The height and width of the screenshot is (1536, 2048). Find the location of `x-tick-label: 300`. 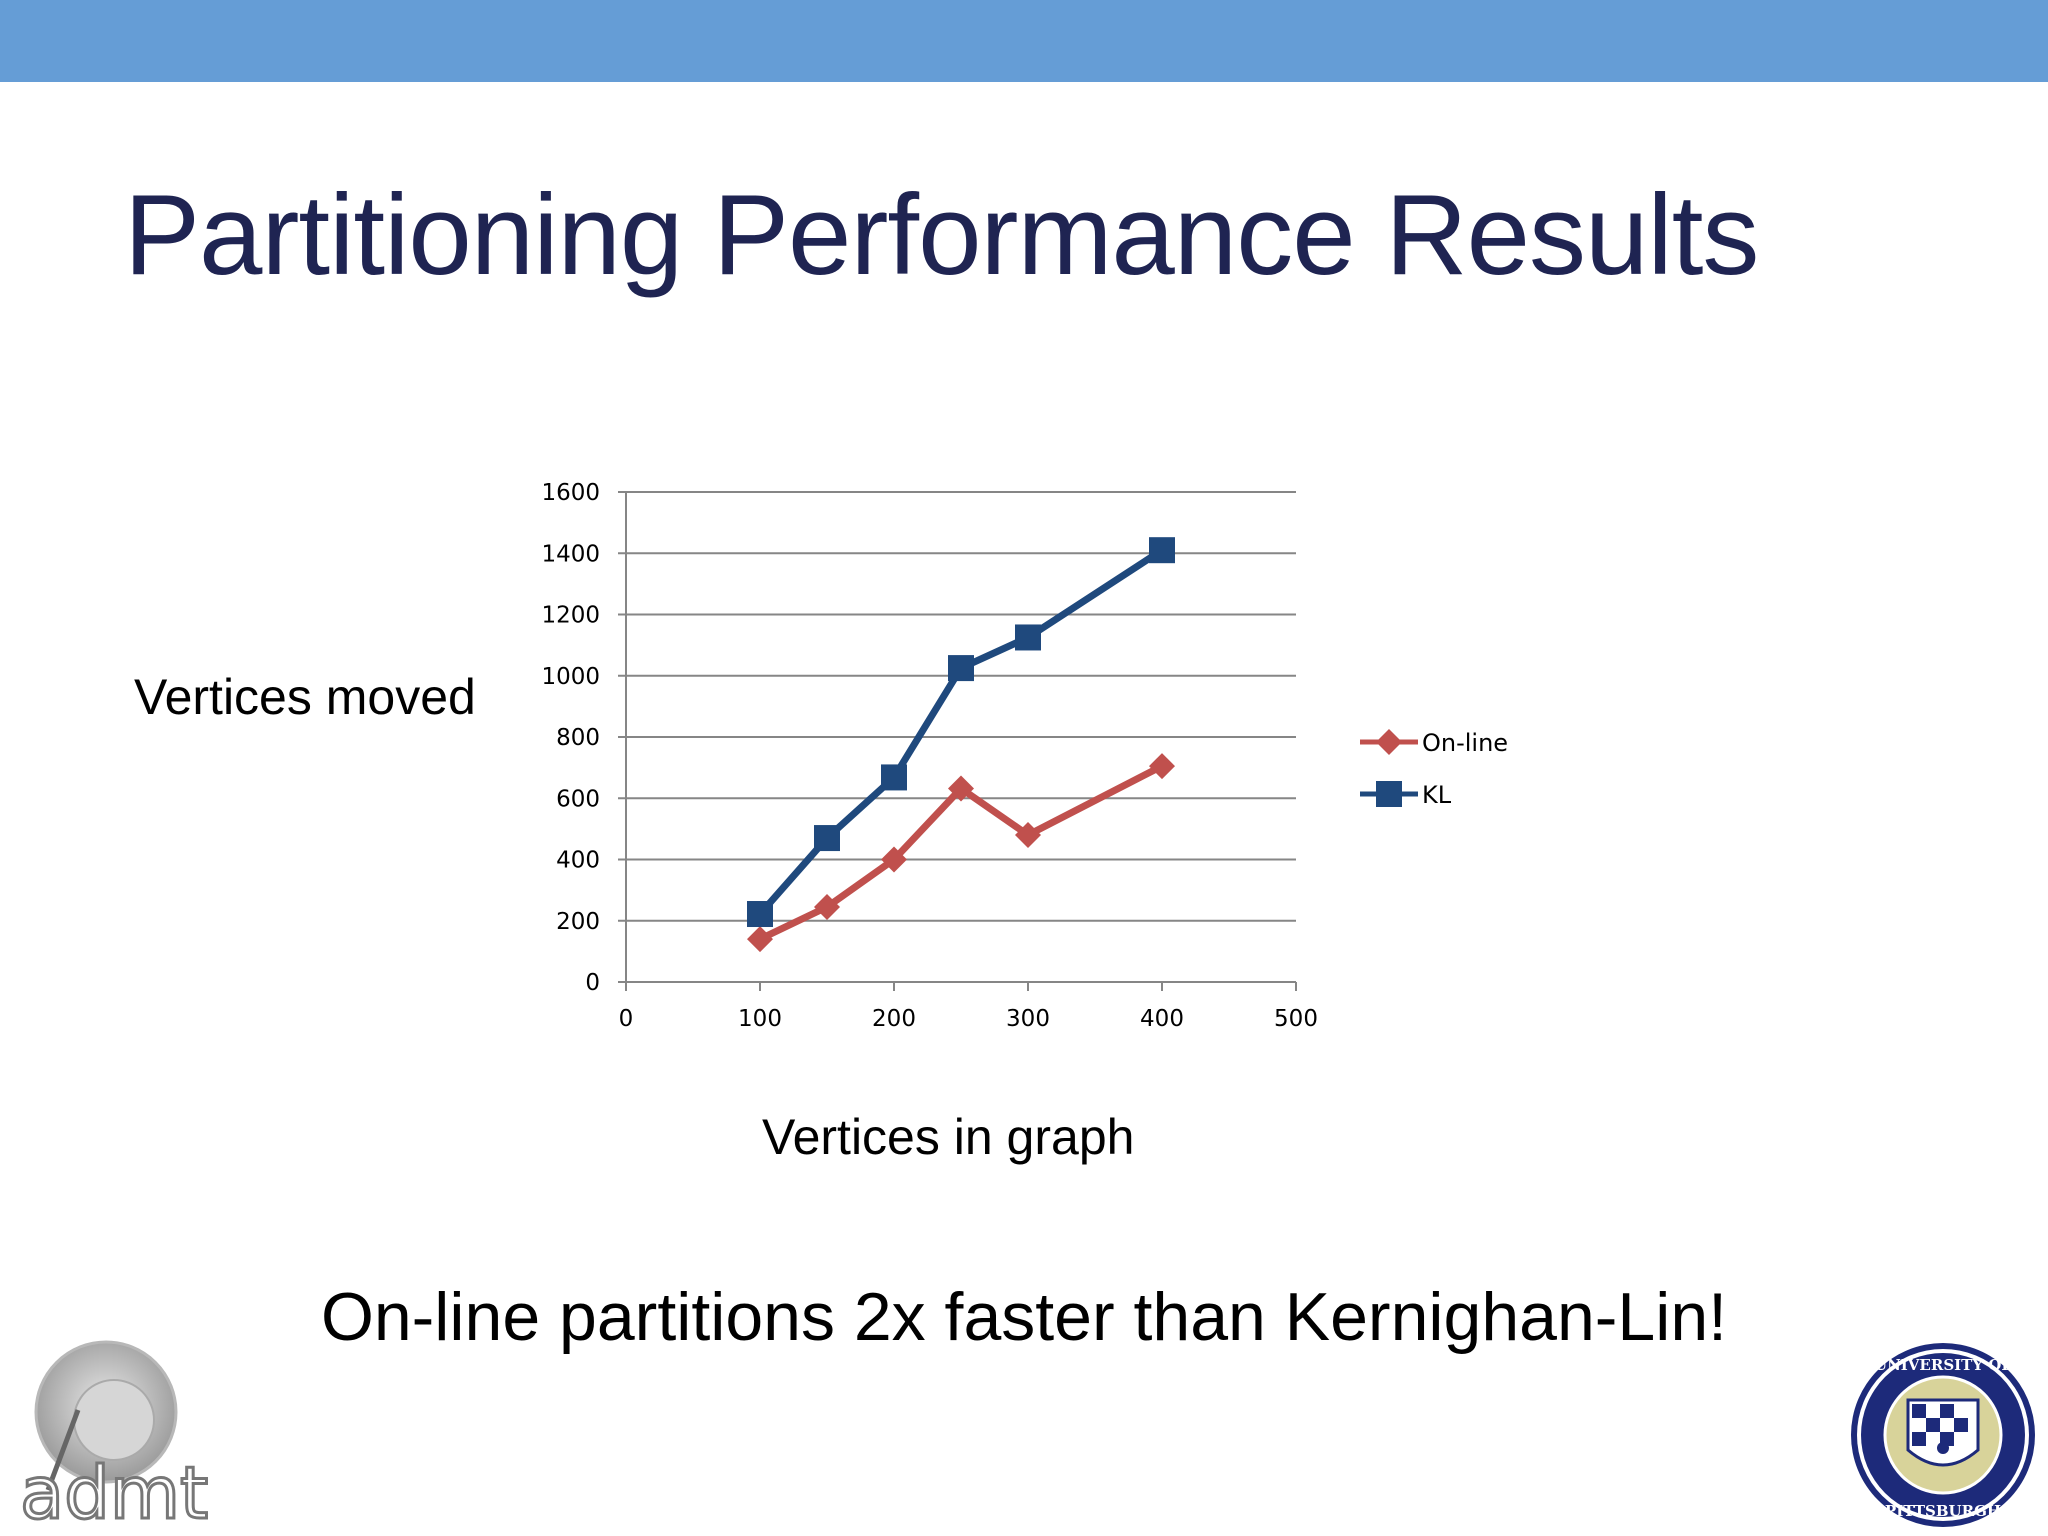

x-tick-label: 300 is located at coordinates (1028, 1019).